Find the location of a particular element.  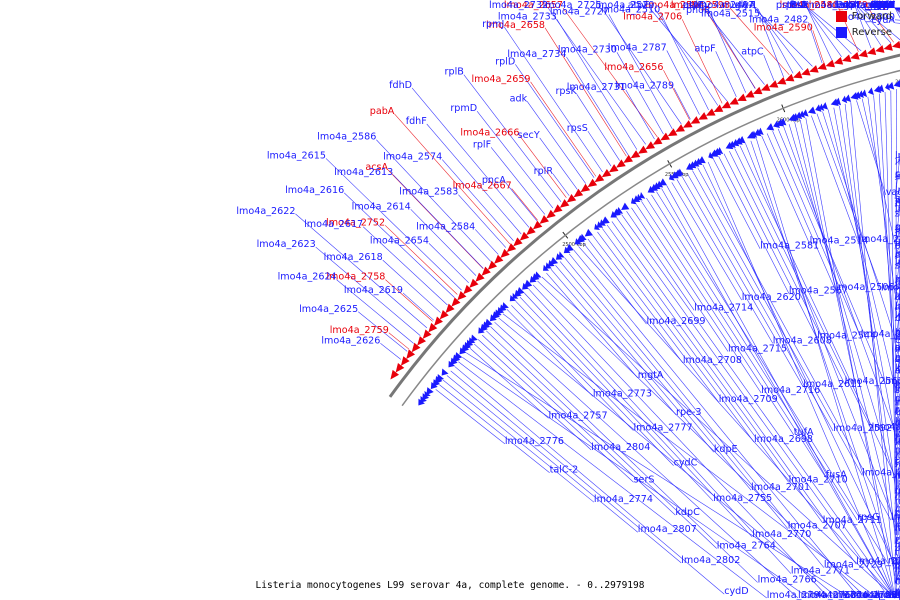

reverse-gene-label: uvrA is located at coordinates (897, 440).